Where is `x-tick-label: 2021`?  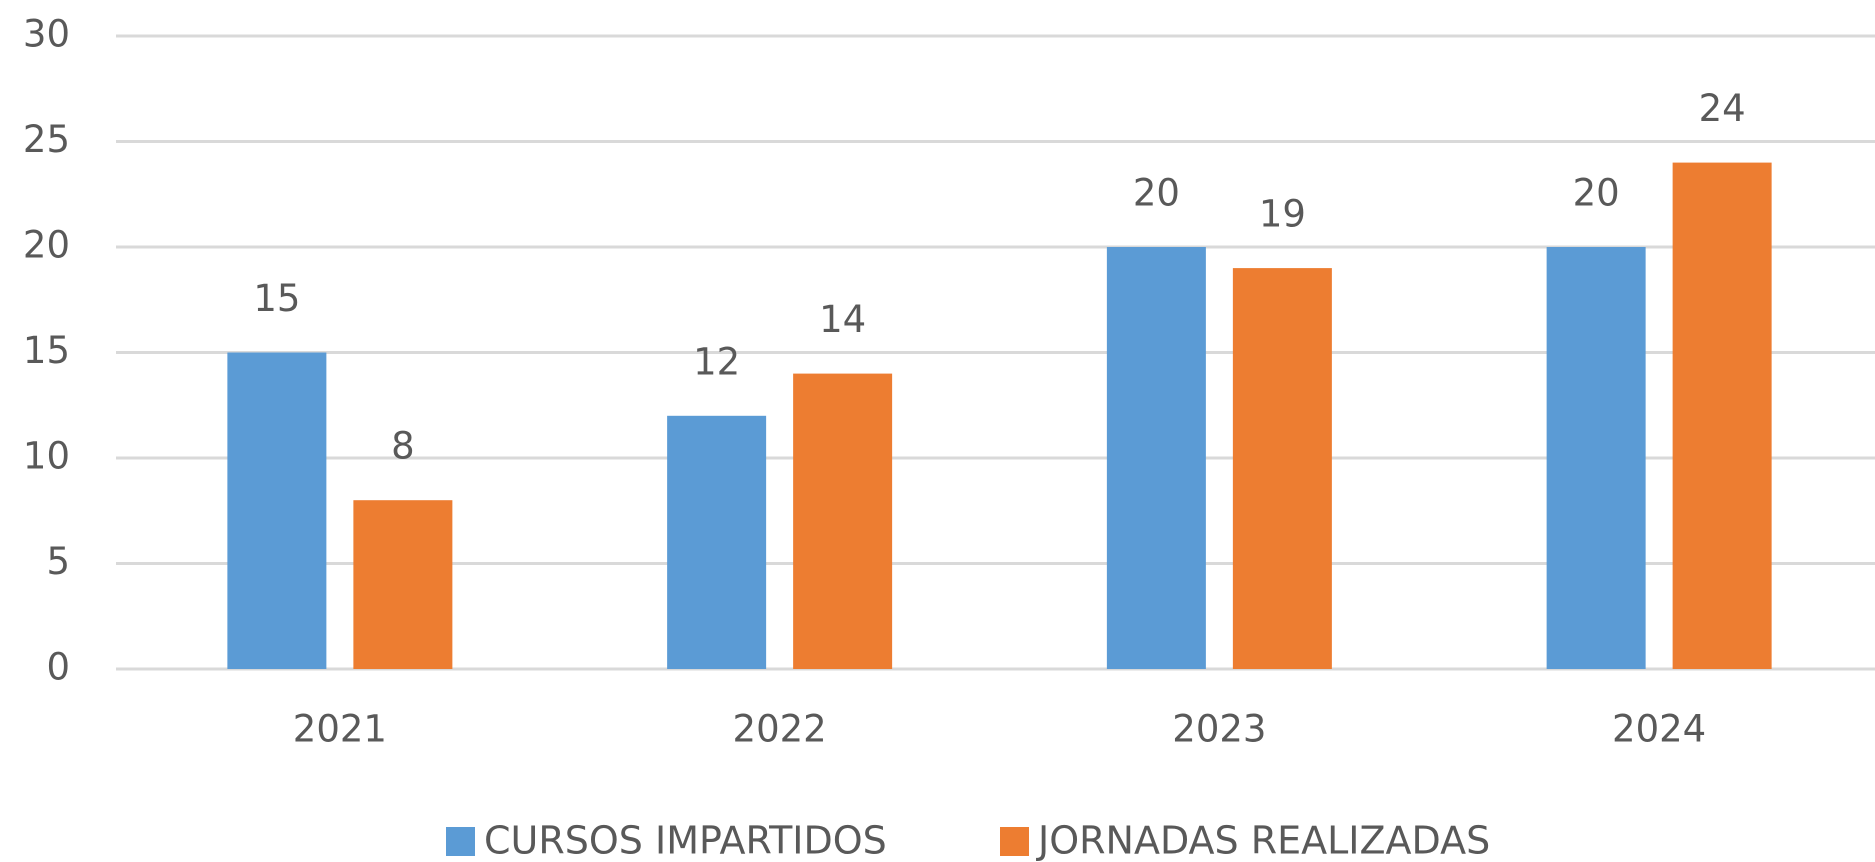
x-tick-label: 2021 is located at coordinates (340, 729).